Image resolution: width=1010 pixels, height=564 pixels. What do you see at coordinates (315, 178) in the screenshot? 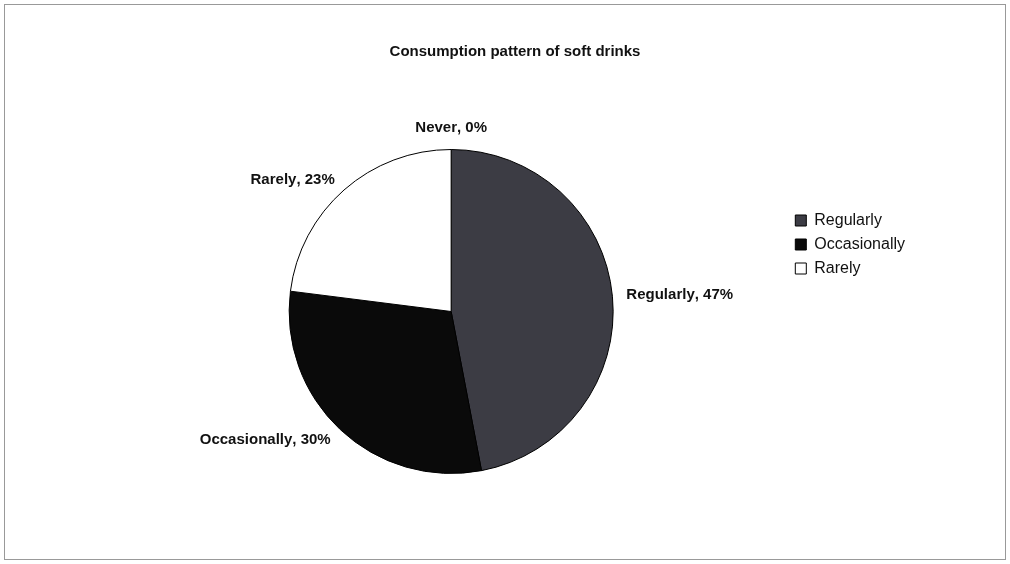
I see `data-label: , 23%` at bounding box center [315, 178].